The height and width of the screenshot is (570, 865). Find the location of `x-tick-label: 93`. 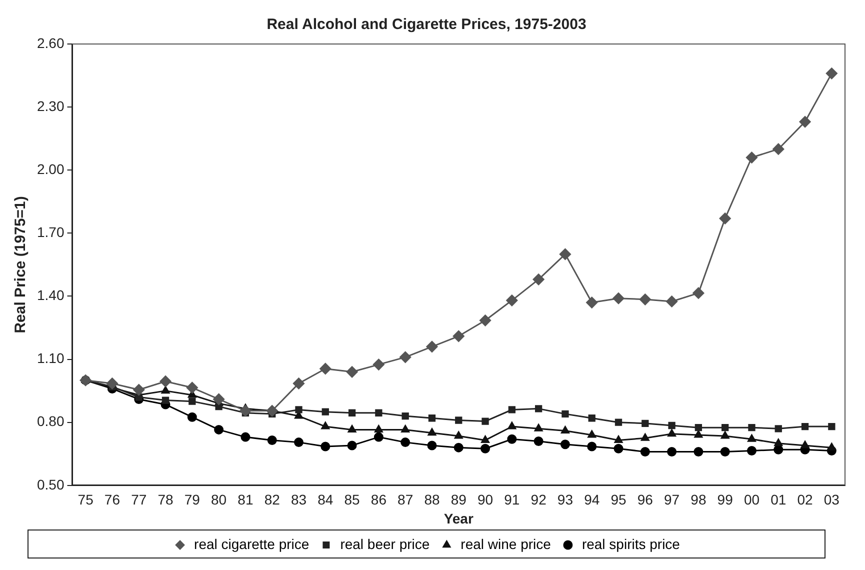

x-tick-label: 93 is located at coordinates (565, 500).